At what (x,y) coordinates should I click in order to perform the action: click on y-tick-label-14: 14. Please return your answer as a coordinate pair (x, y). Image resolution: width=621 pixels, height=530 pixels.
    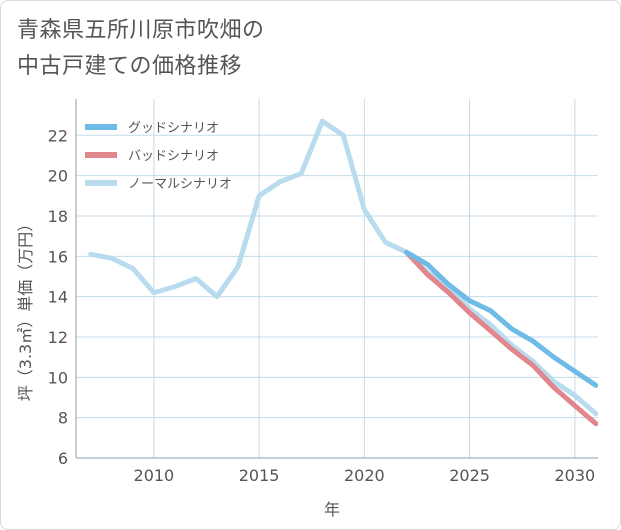
    Looking at the image, I should click on (58, 297).